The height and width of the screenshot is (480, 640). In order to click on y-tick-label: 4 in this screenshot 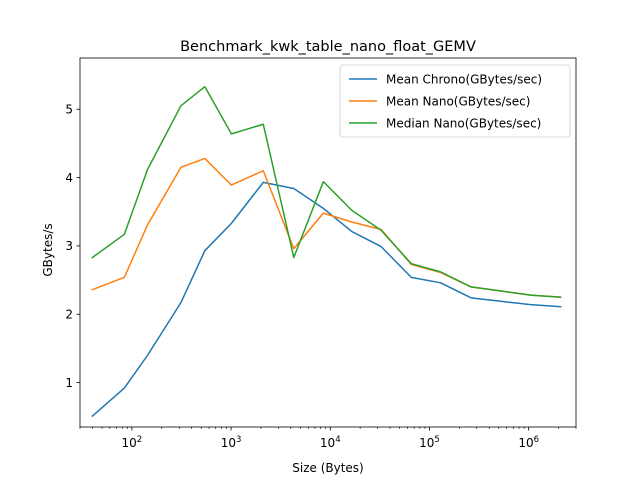, I will do `click(69, 178)`.